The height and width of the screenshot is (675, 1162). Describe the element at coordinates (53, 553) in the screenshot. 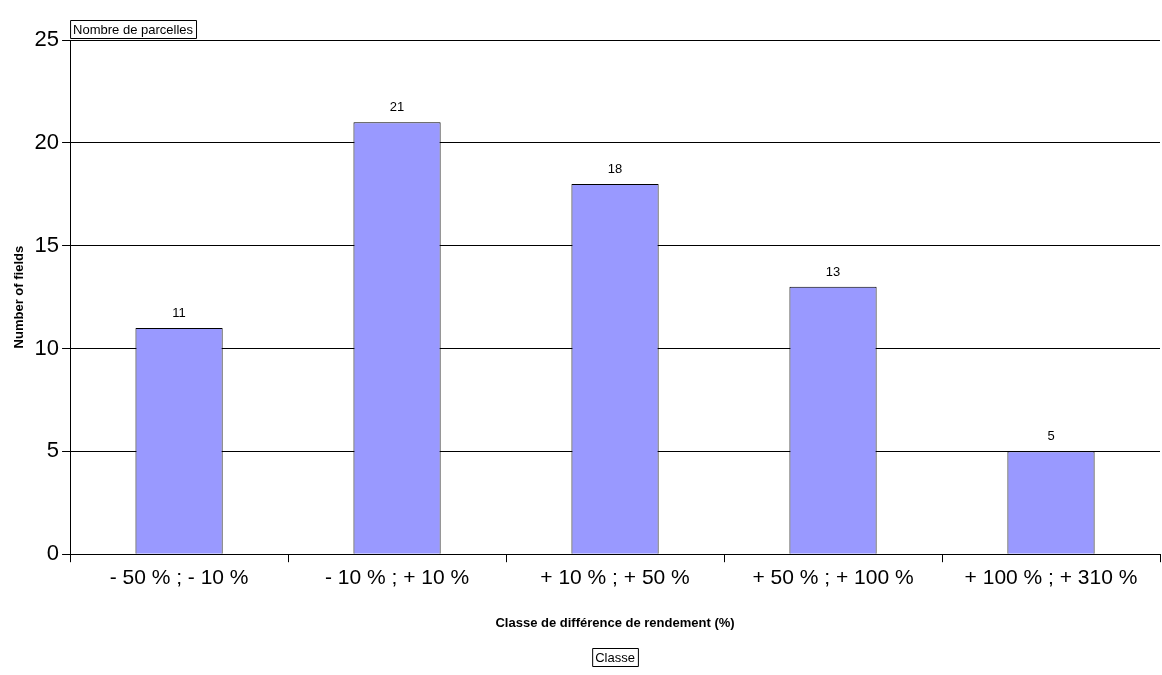

I see `y-tick-label: 0` at that location.